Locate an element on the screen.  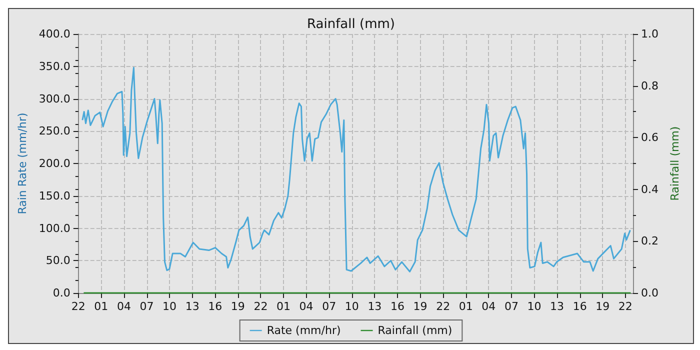
y-tick-label: 100.0 is located at coordinates (54, 228).